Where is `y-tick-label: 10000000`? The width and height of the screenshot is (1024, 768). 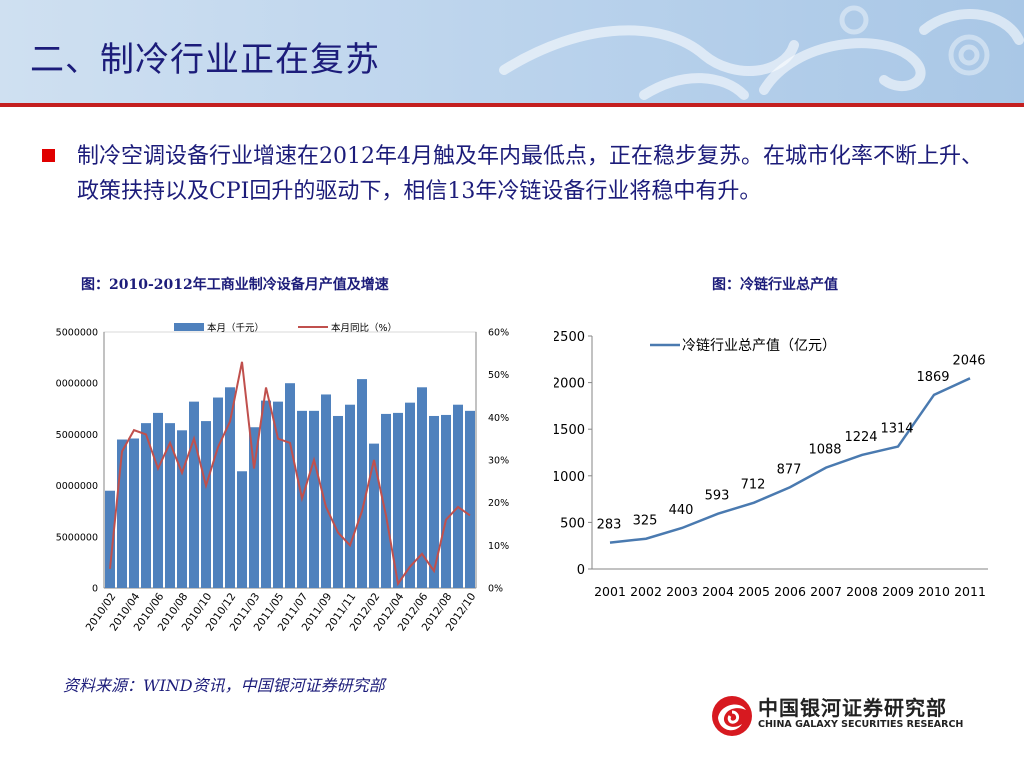 y-tick-label: 10000000 is located at coordinates (77, 486).